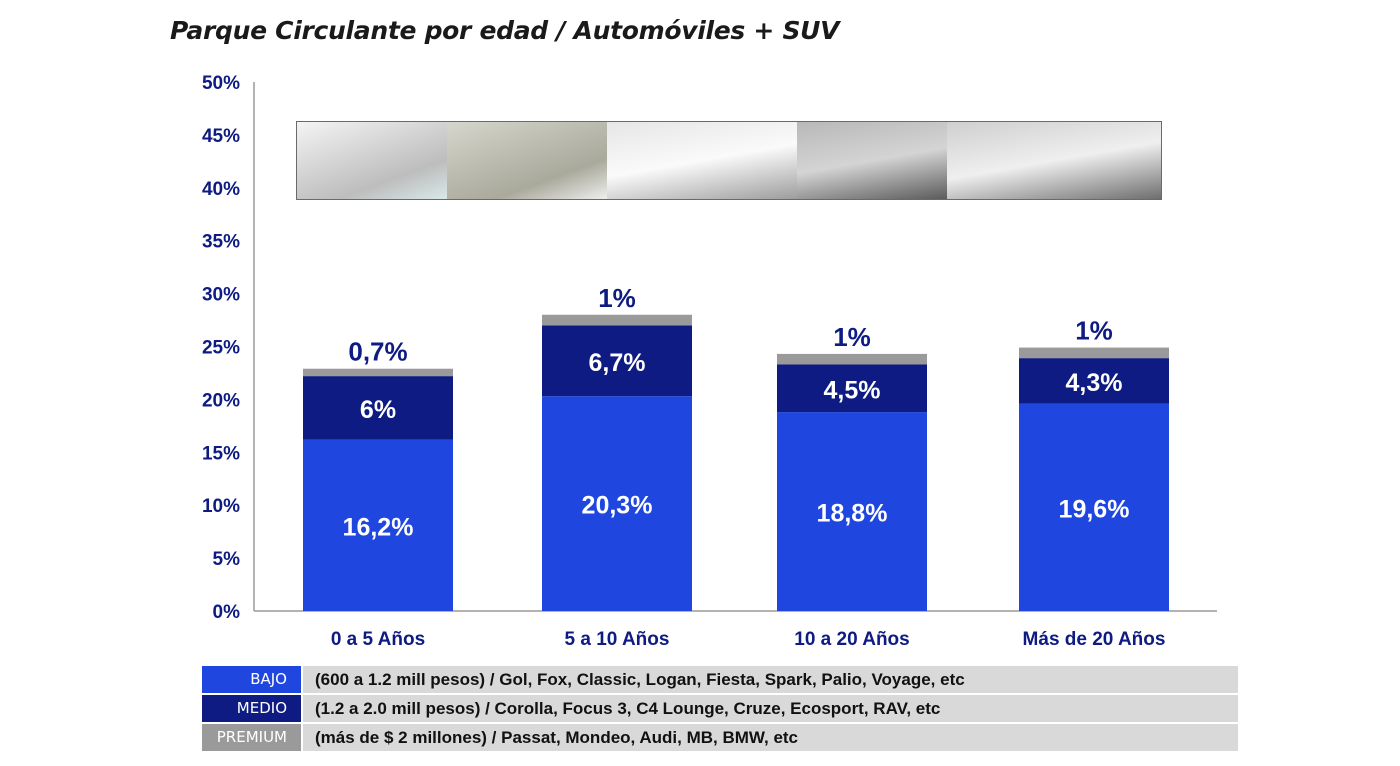 This screenshot has height=766, width=1400. I want to click on data-label-bajo: 16,2%, so click(378, 527).